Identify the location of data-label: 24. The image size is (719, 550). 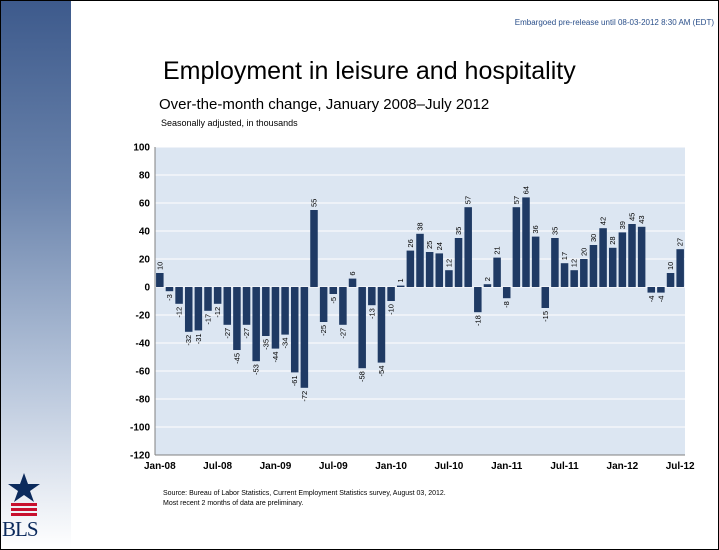
(439, 246).